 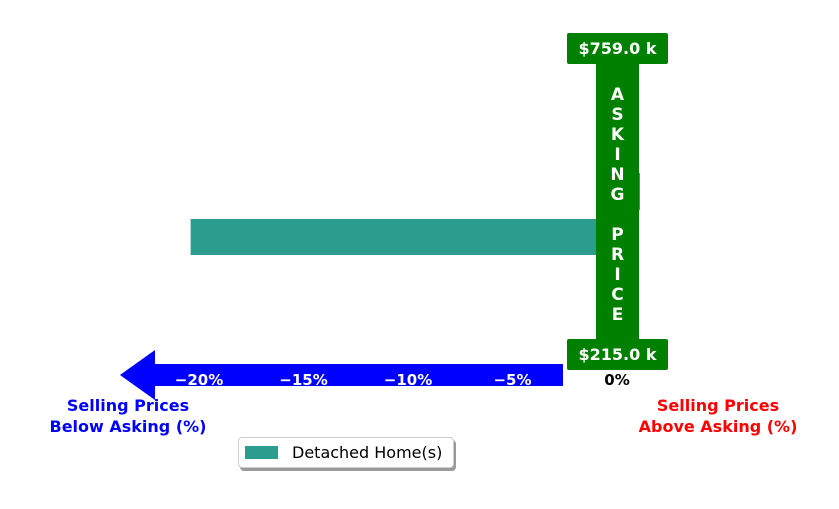 I want to click on asking-high-value: $759.0 k, so click(x=618, y=48).